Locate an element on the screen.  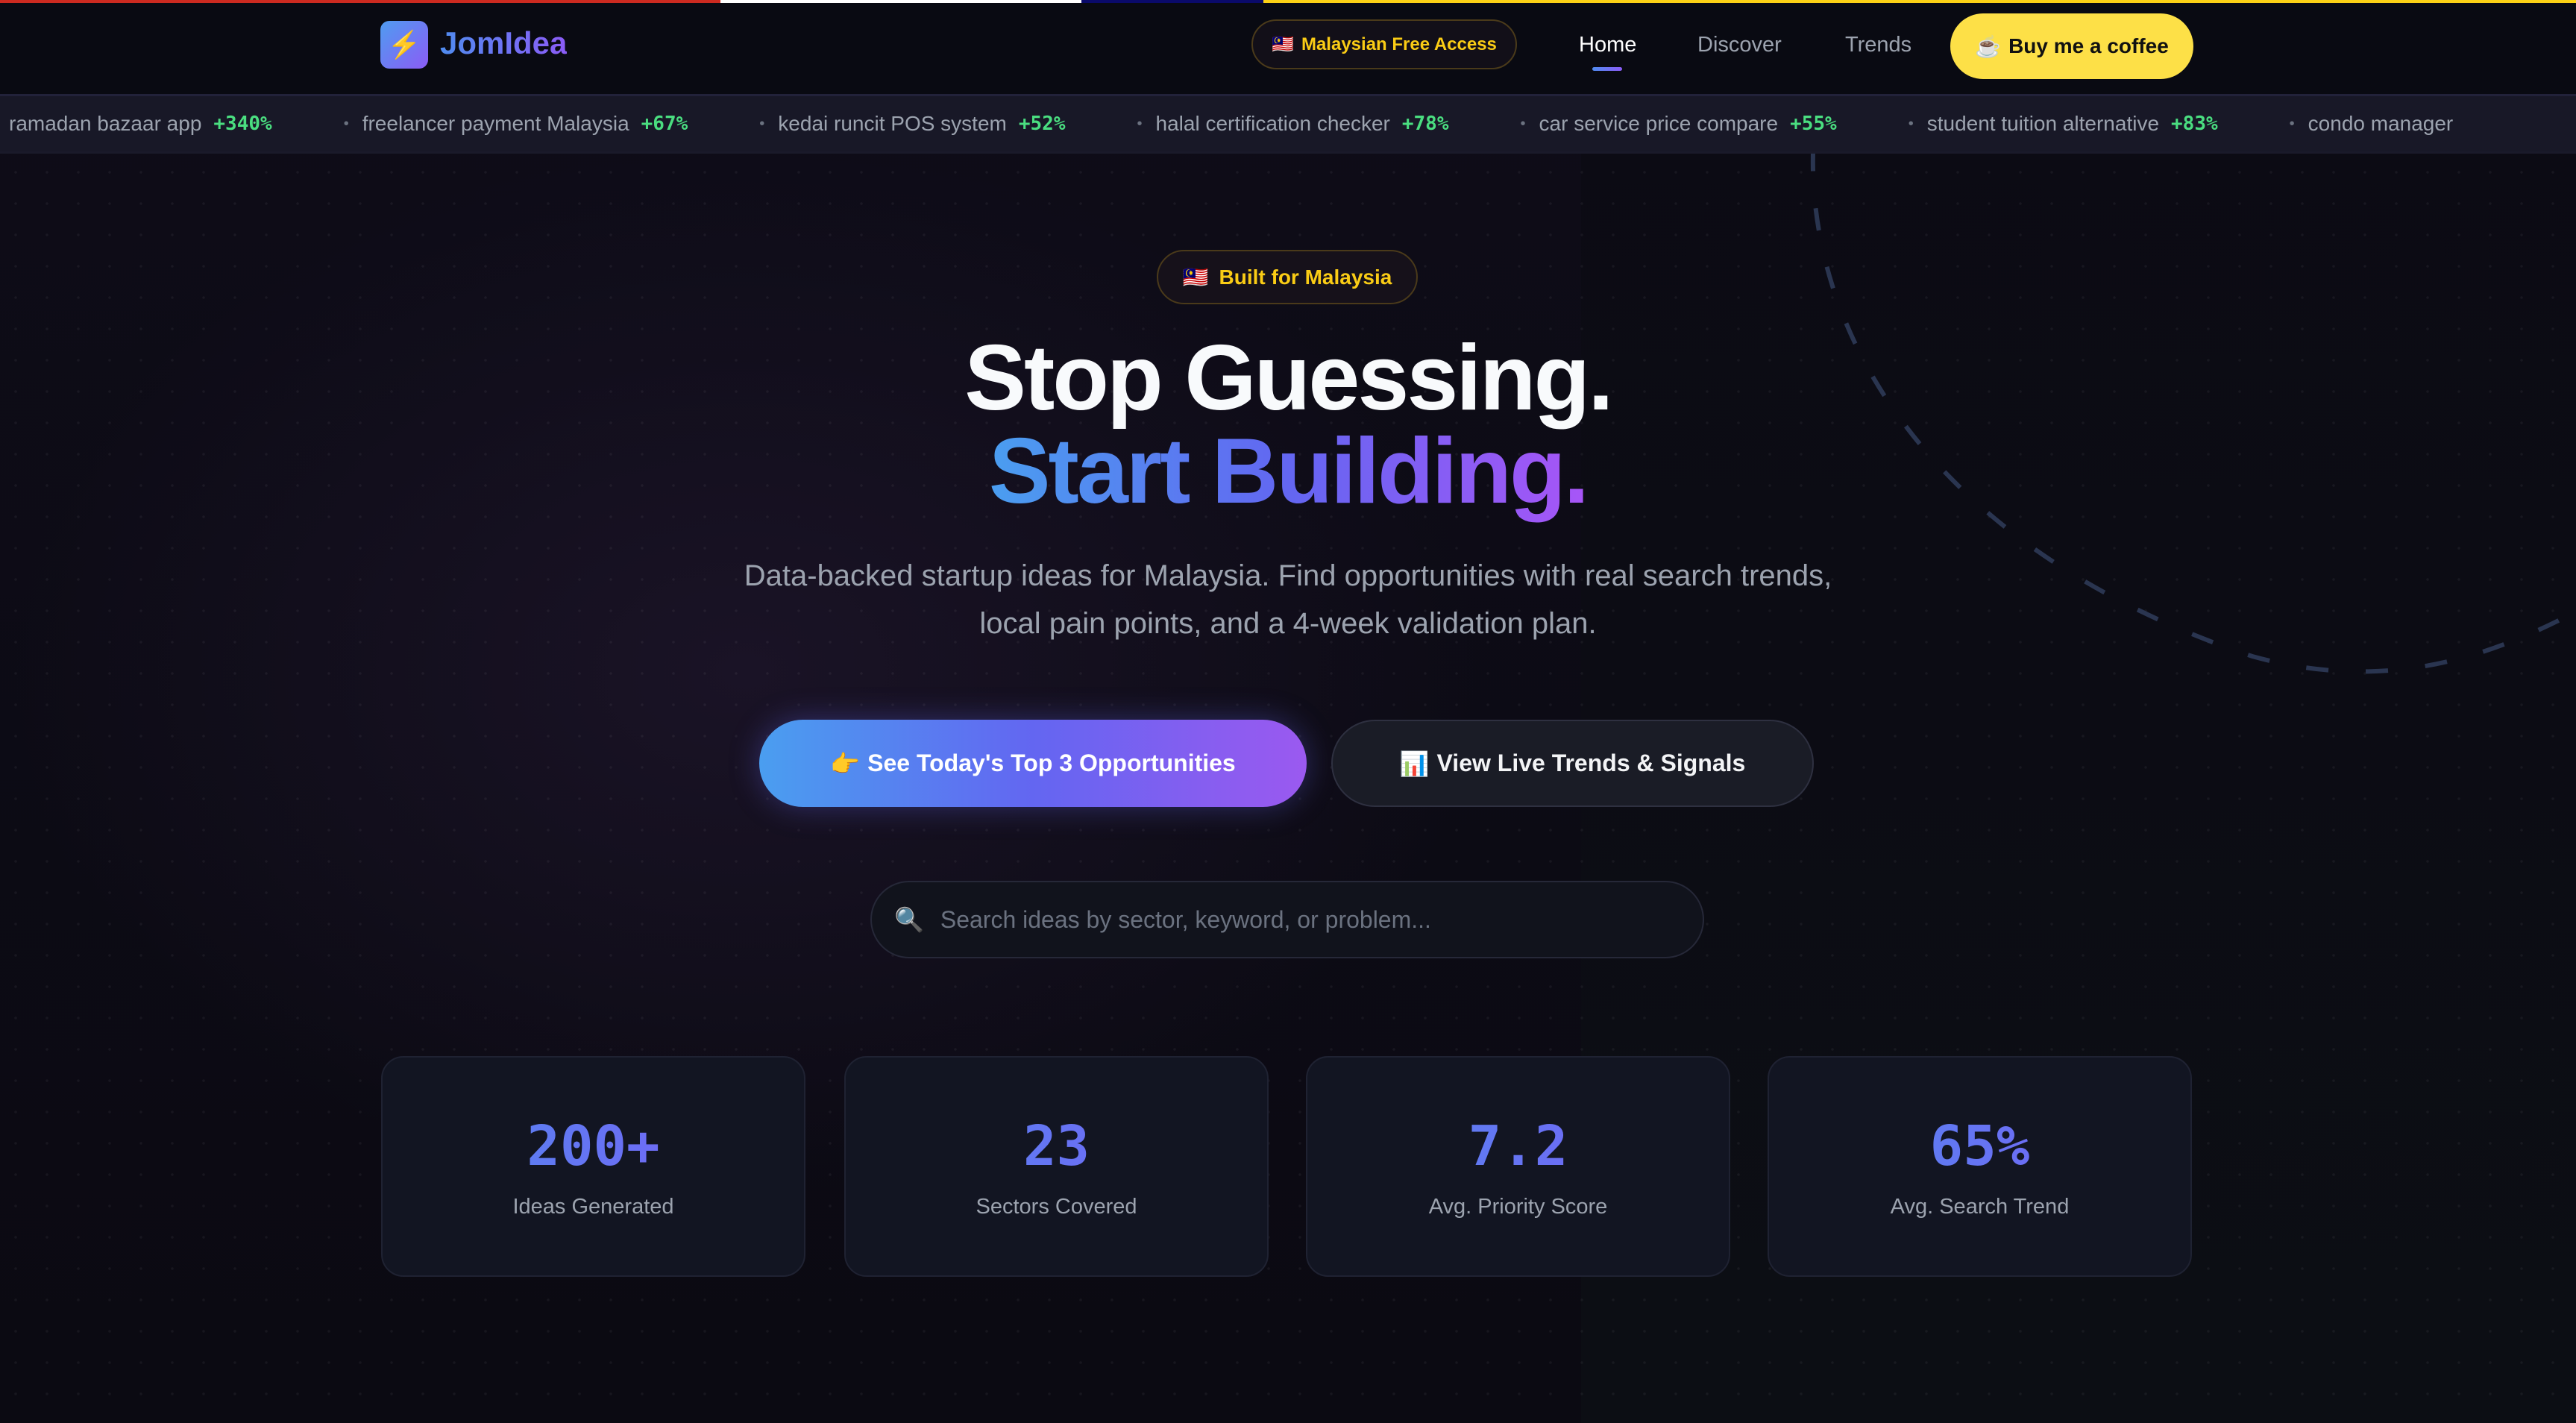
ticker-item: • freelancer payment Malaysia +67% is located at coordinates (516, 124).